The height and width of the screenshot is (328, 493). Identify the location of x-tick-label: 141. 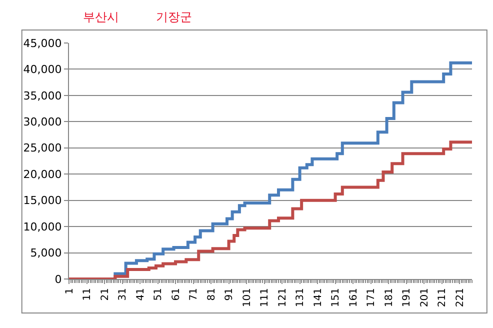
(318, 298).